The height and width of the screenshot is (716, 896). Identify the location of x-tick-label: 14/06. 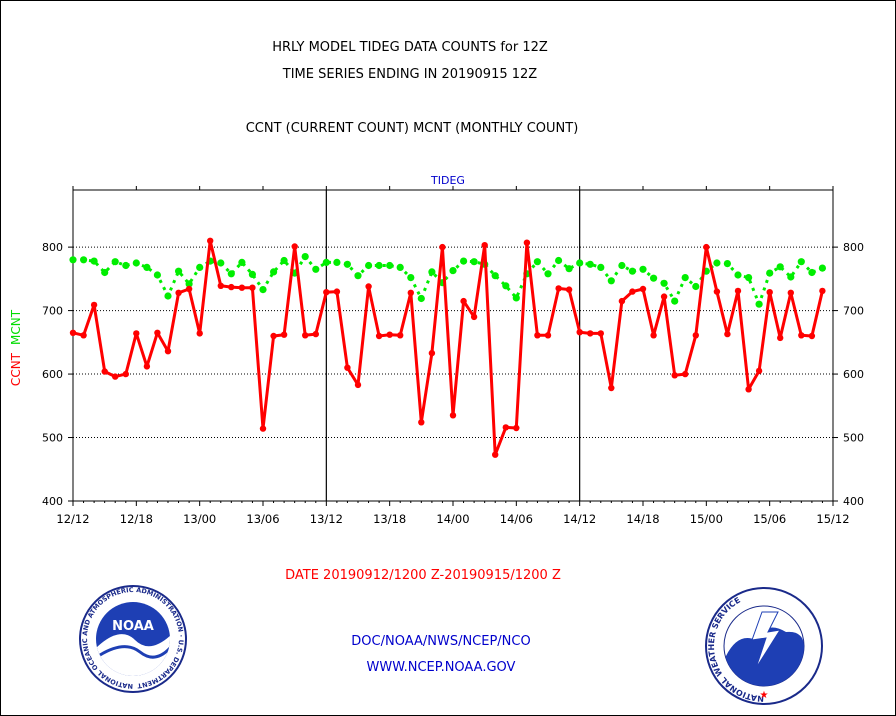
(516, 519).